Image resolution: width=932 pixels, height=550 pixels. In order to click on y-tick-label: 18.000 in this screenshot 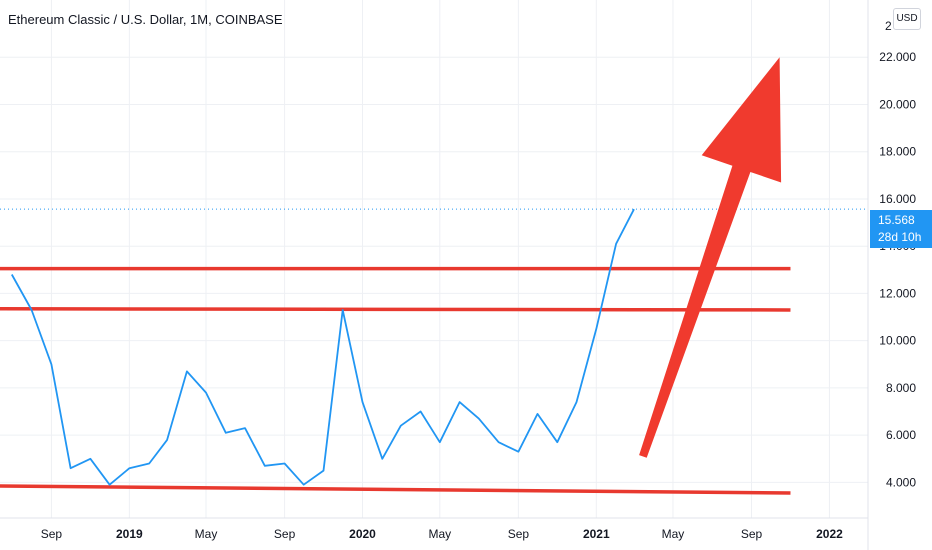, I will do `click(897, 152)`.